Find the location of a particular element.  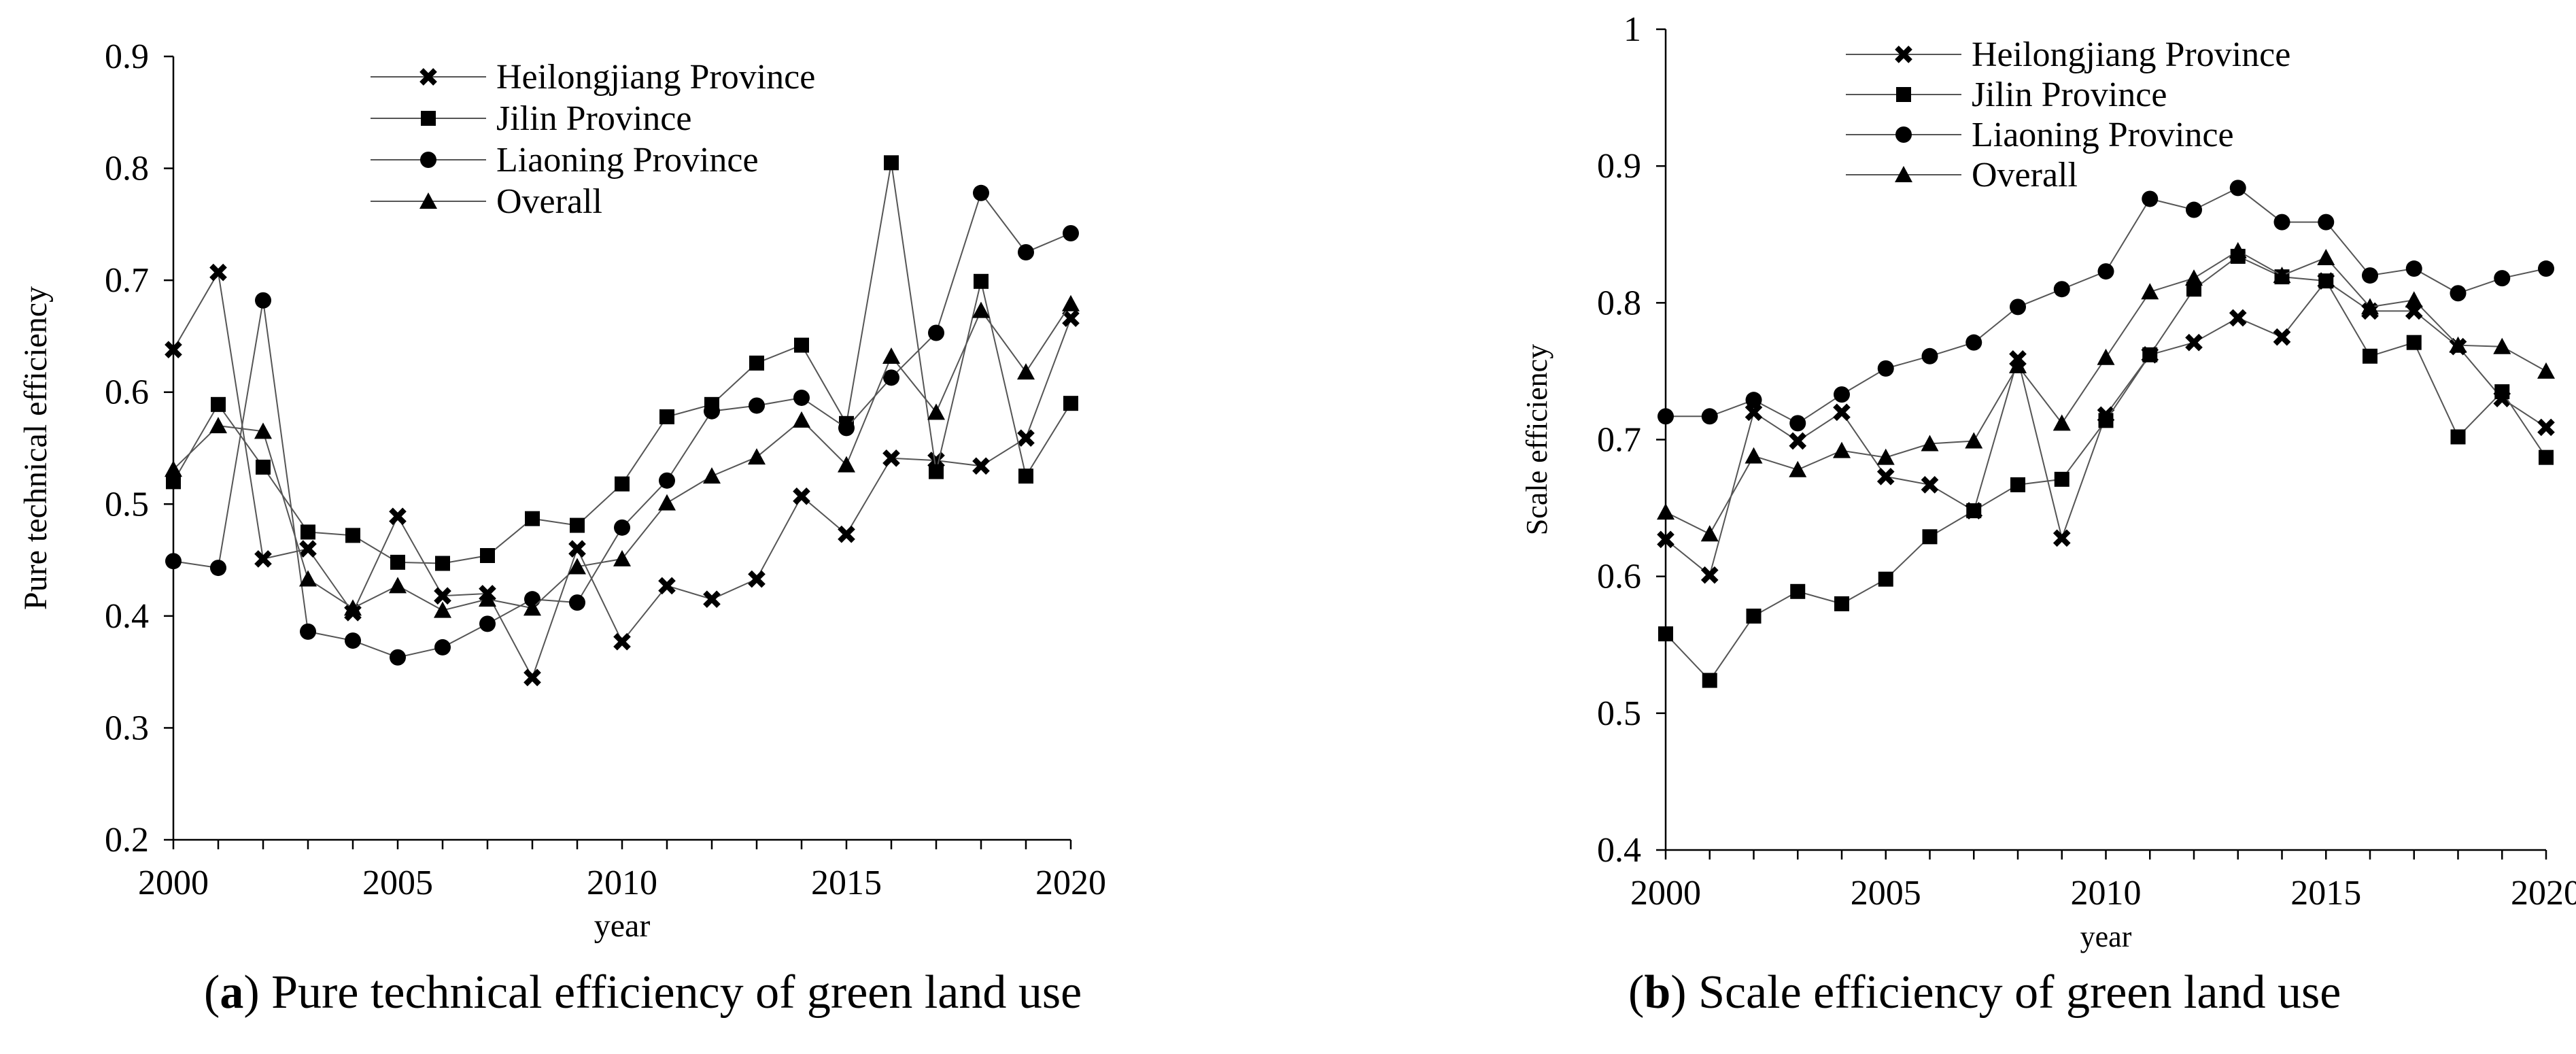

chart-a-y-tick-label: 0.8 is located at coordinates (127, 169).